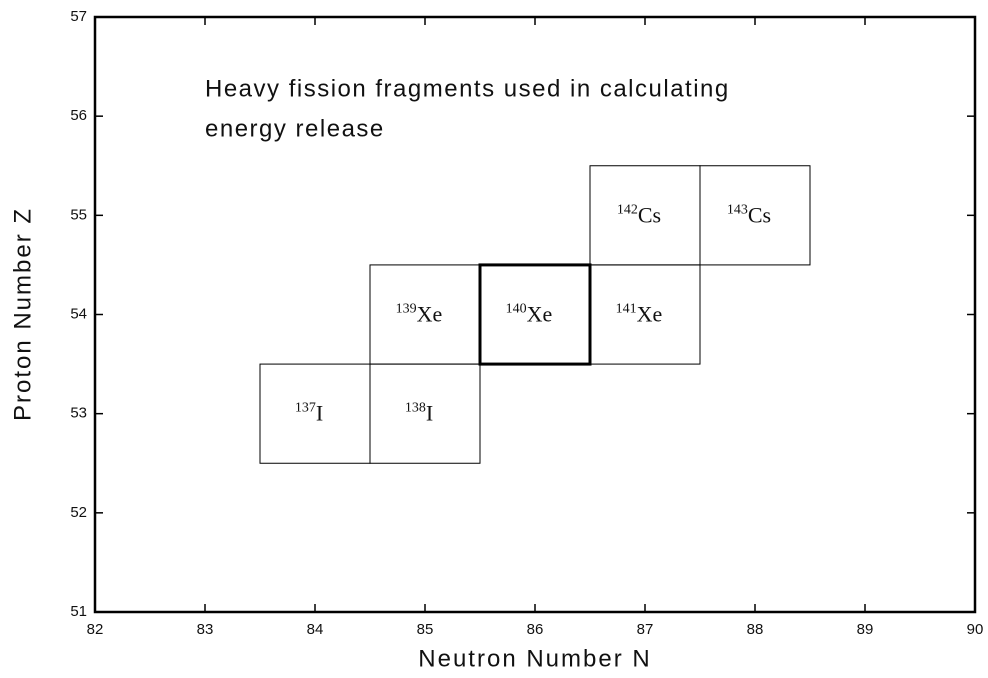 The width and height of the screenshot is (988, 678). I want to click on nuclide-label: 137I, so click(309, 413).